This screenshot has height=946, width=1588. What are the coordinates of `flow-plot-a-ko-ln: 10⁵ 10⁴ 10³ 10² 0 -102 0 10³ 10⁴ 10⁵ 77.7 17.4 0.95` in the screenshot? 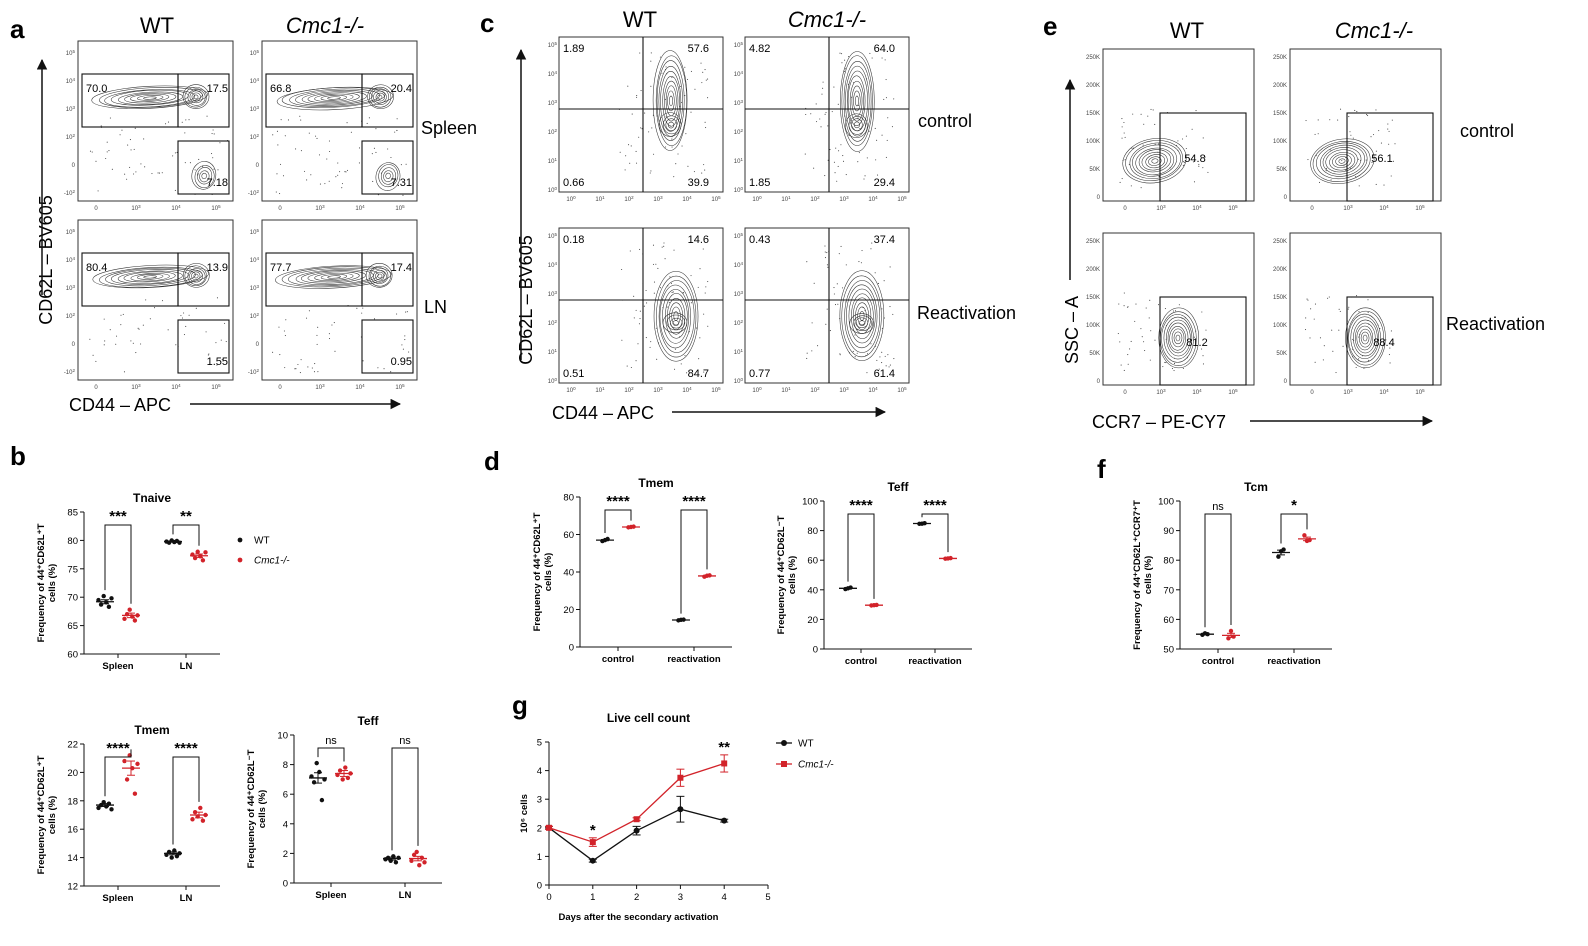 It's located at (333, 305).